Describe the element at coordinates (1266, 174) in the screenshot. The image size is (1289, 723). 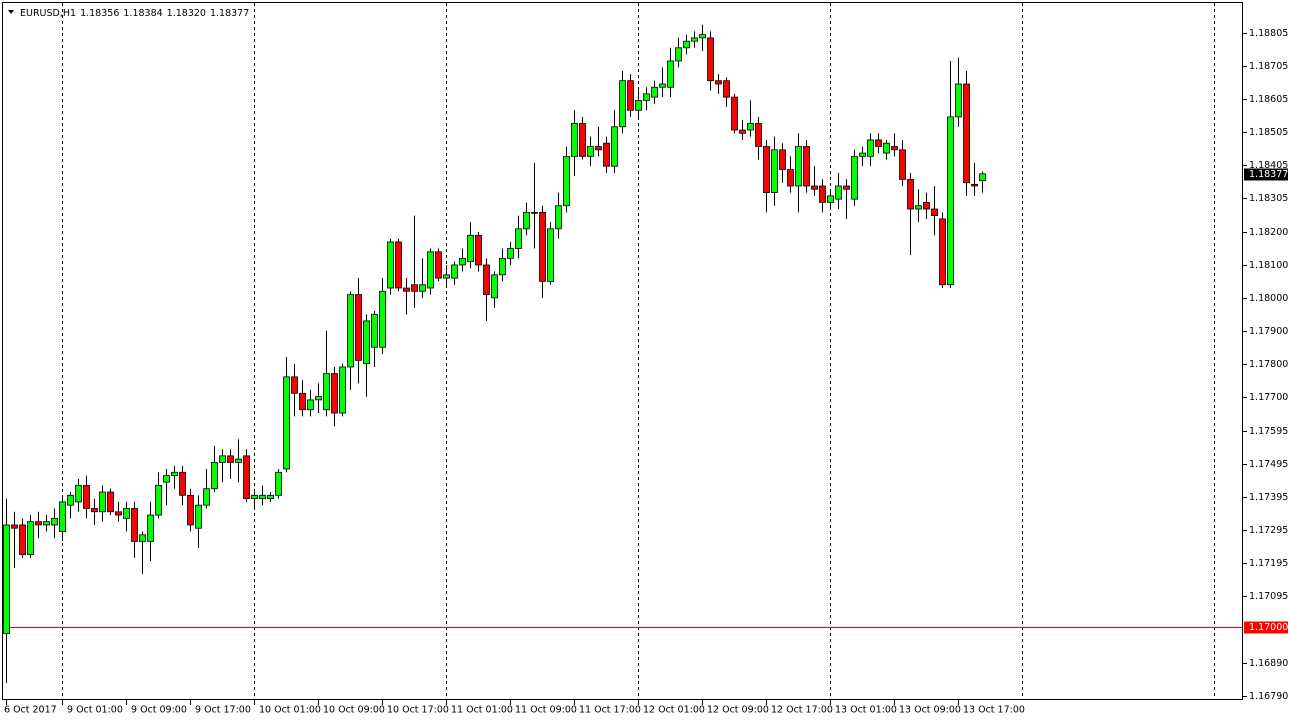
I see `price-label-box` at that location.